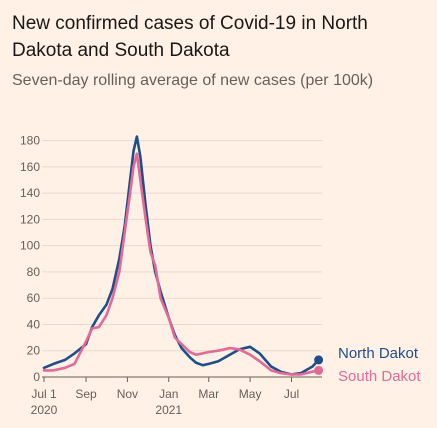 The image size is (437, 428). What do you see at coordinates (44, 410) in the screenshot?
I see `x-tick-sublabel: 2020` at bounding box center [44, 410].